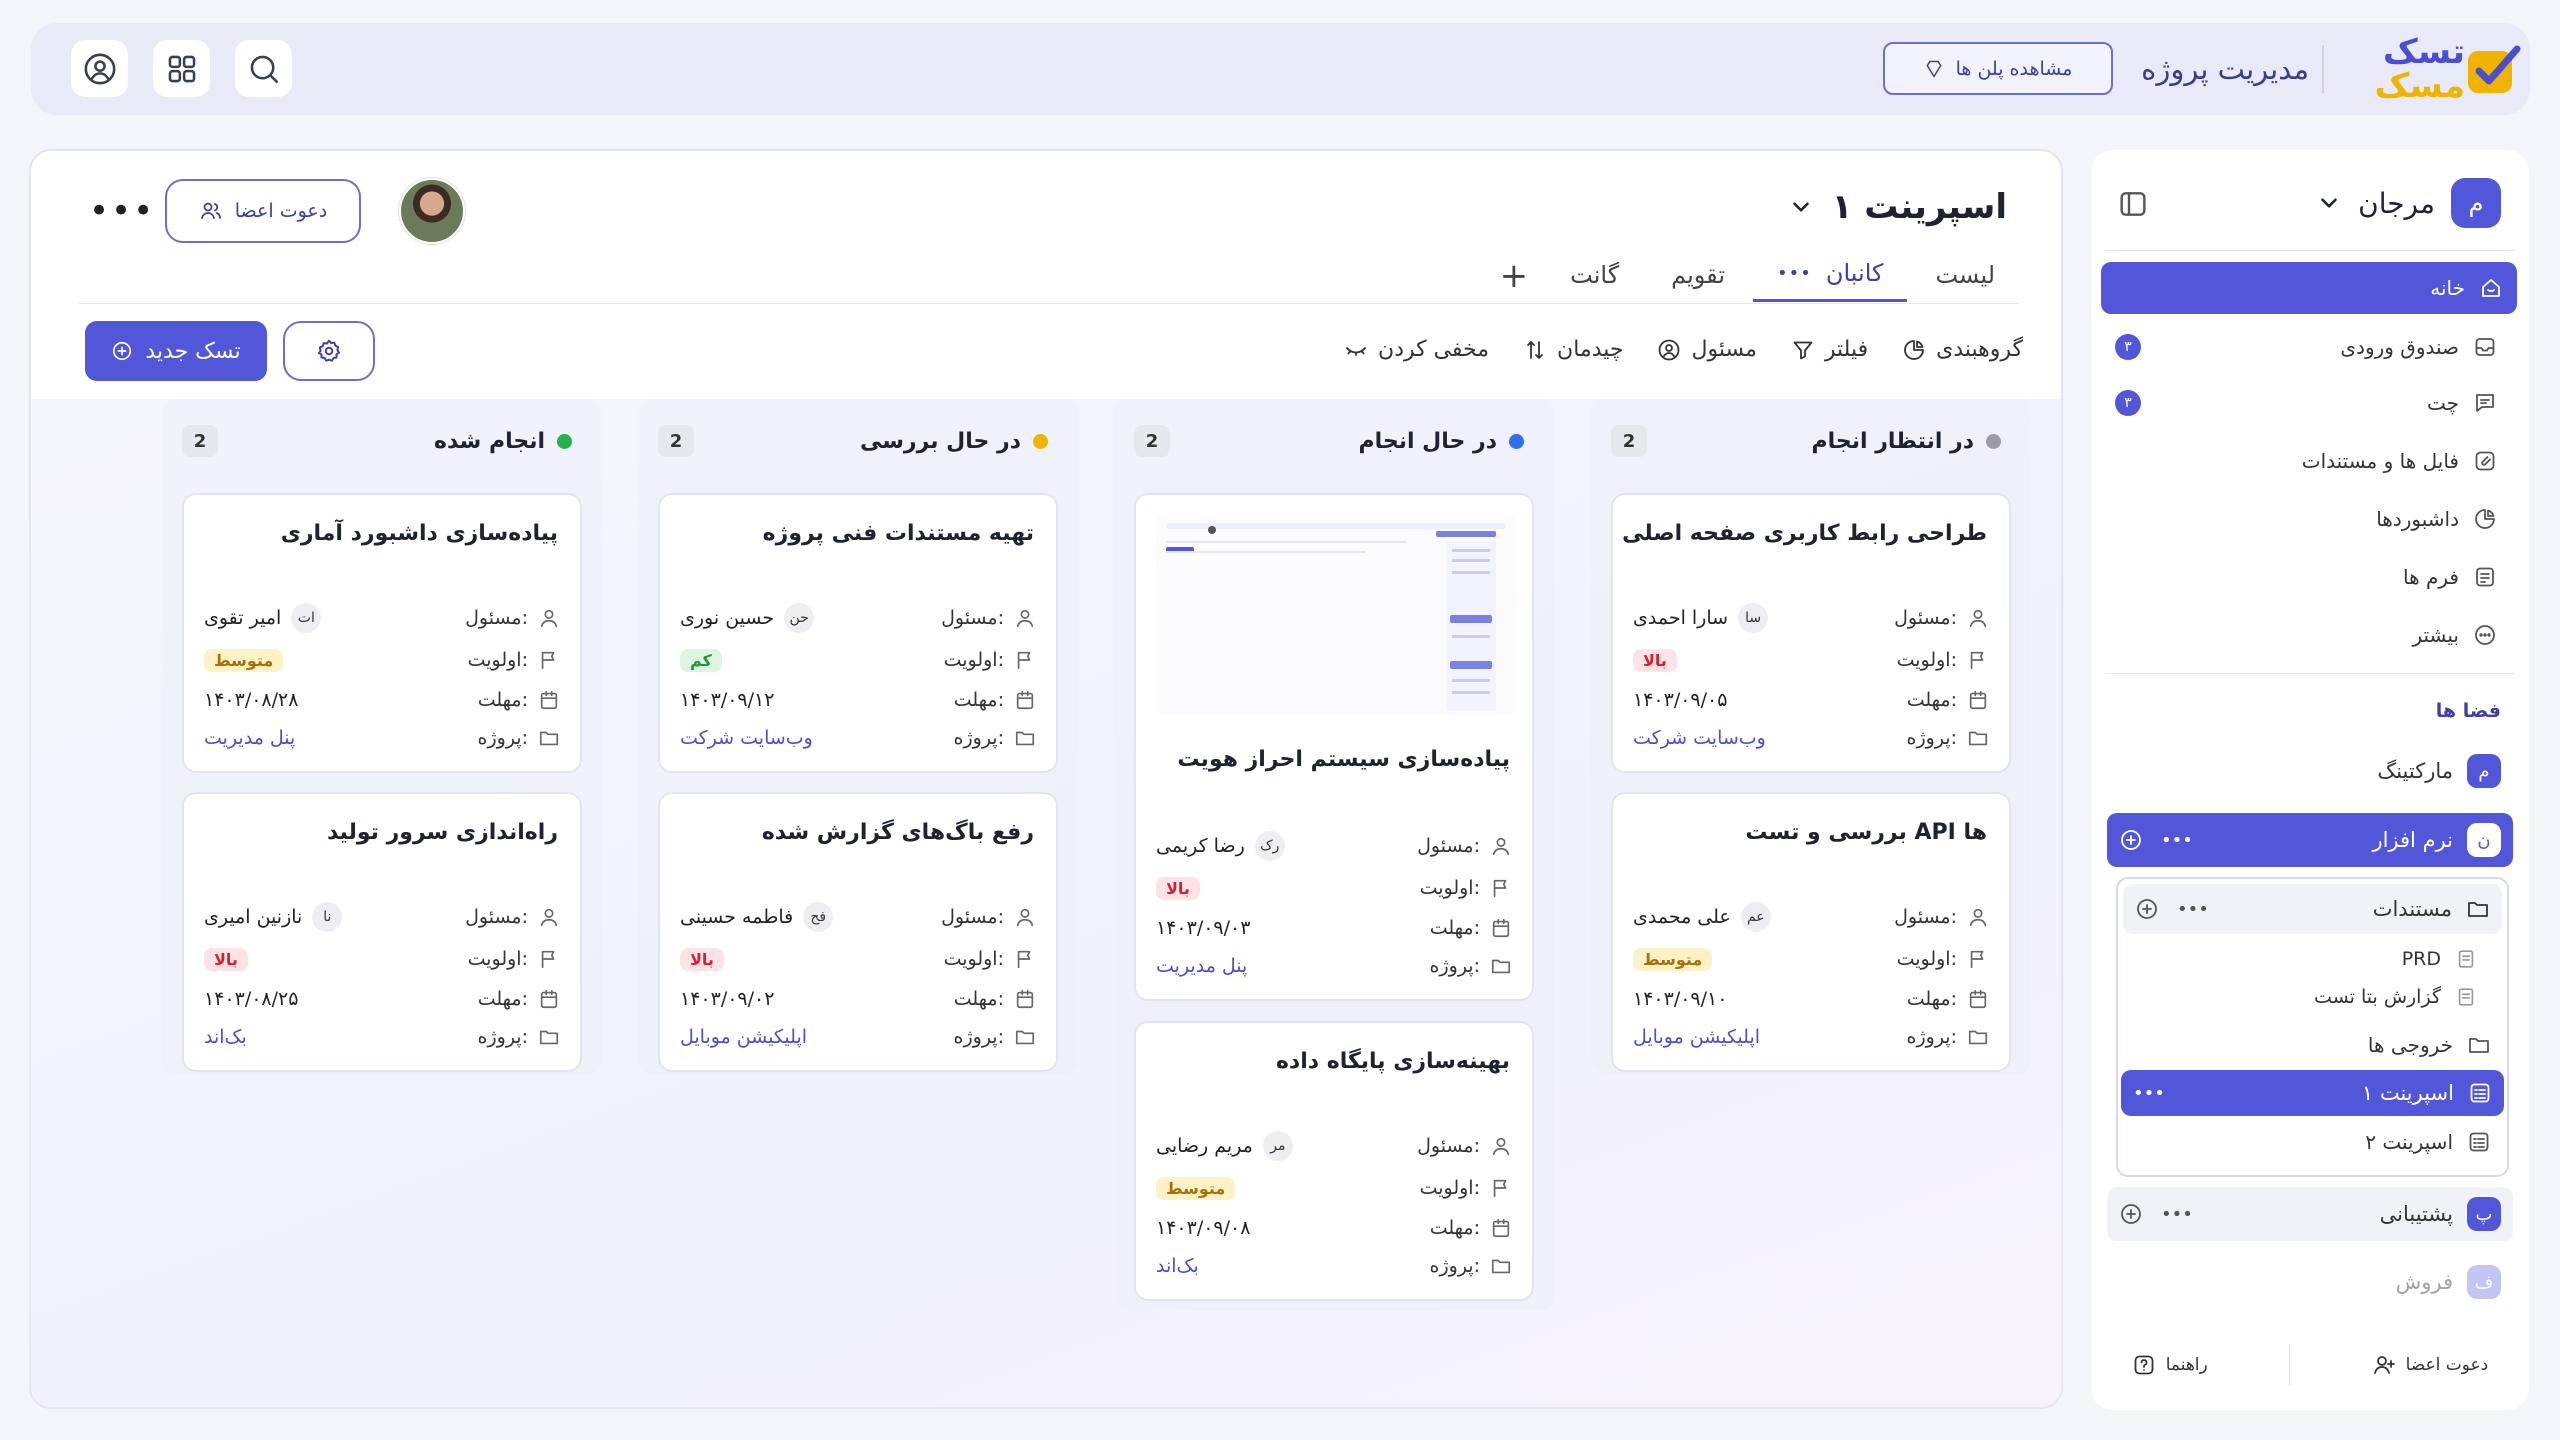 This screenshot has height=1440, width=2560. What do you see at coordinates (2133, 204) in the screenshot?
I see `collapse-sidebar-button` at bounding box center [2133, 204].